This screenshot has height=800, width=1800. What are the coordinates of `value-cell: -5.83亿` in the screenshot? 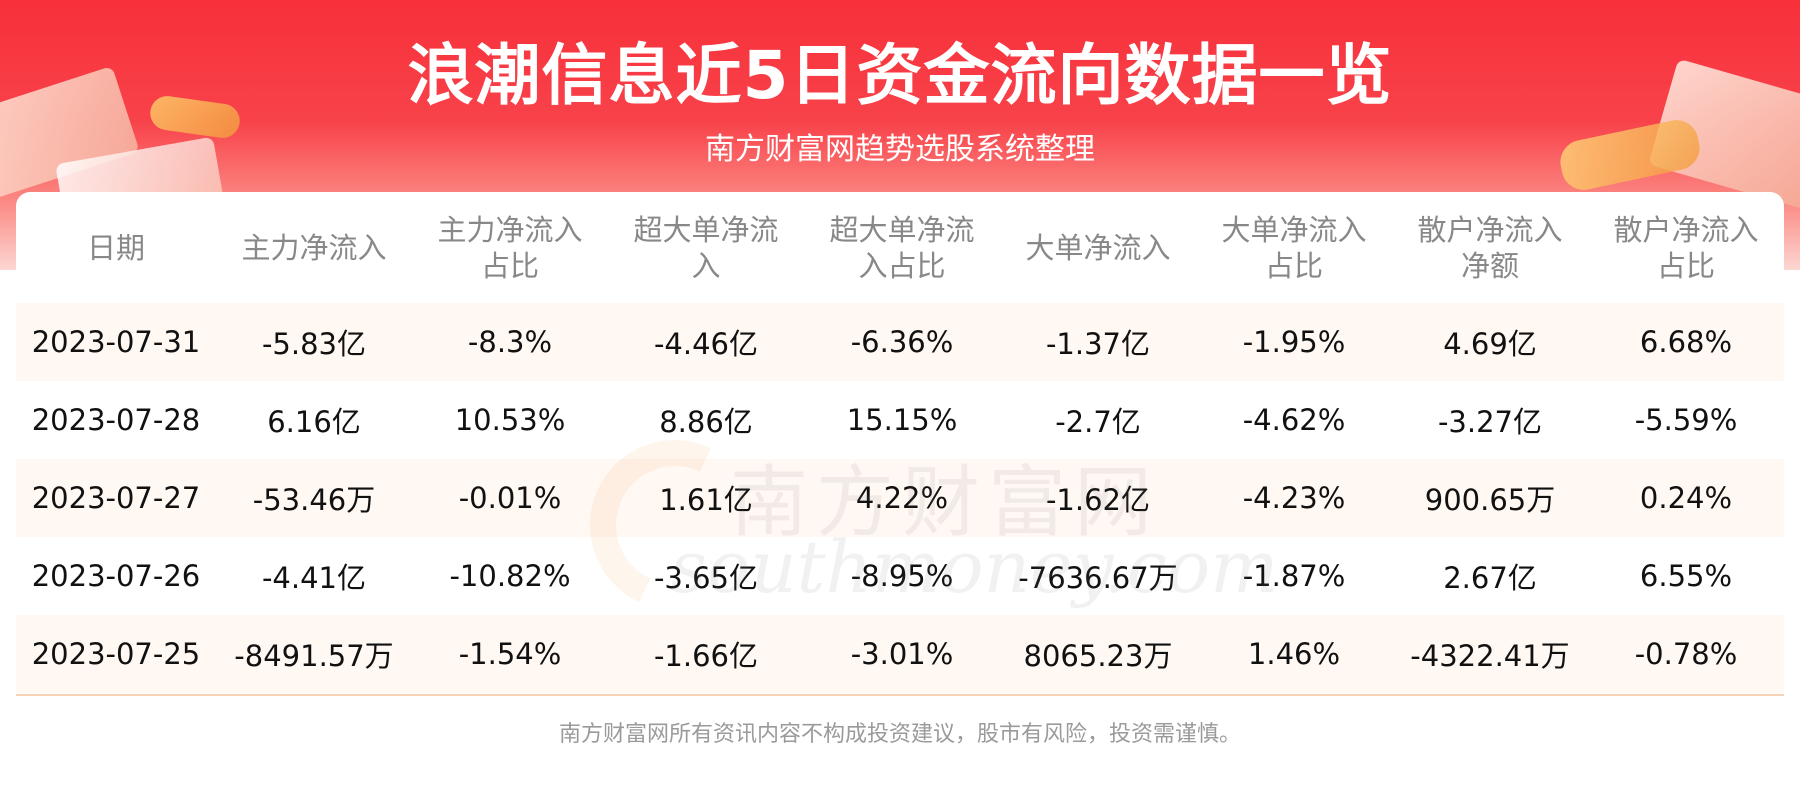 It's located at (314, 342).